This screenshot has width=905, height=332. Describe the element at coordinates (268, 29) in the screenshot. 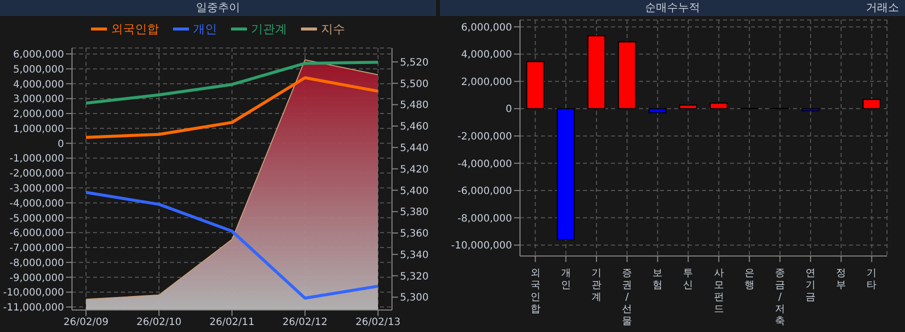

I see `legend-label: 기관계` at that location.